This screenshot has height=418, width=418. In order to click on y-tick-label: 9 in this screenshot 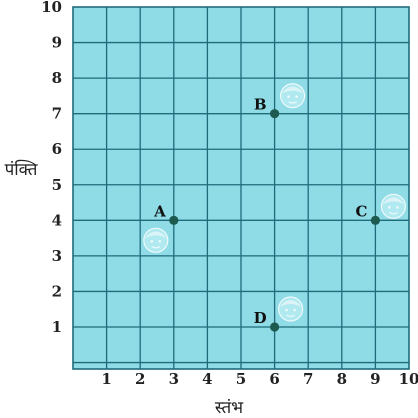, I will do `click(57, 43)`.